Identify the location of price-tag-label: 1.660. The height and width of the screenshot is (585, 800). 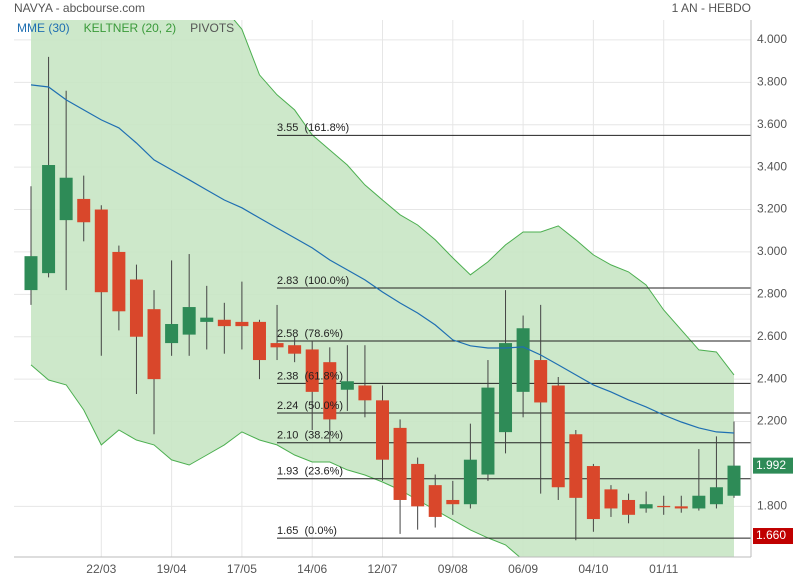
(771, 535).